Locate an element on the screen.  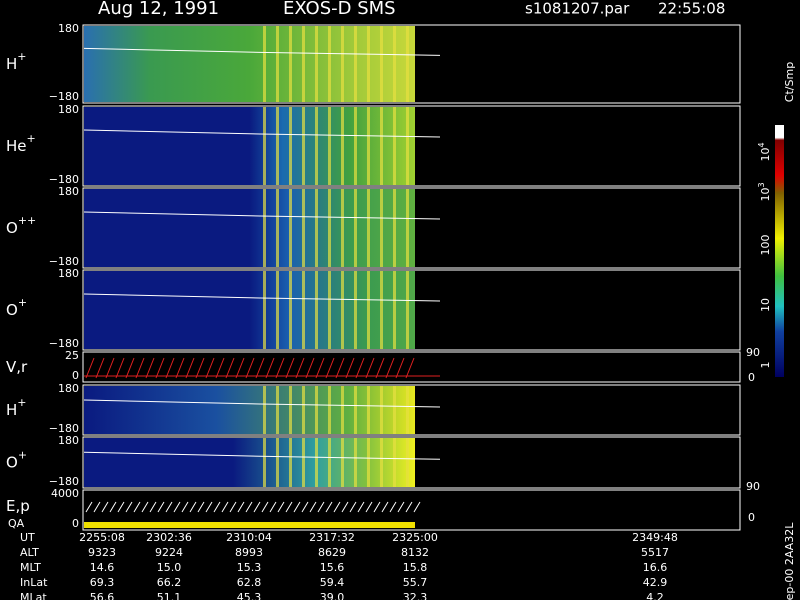
file: s1081207.par is located at coordinates (577, 9).